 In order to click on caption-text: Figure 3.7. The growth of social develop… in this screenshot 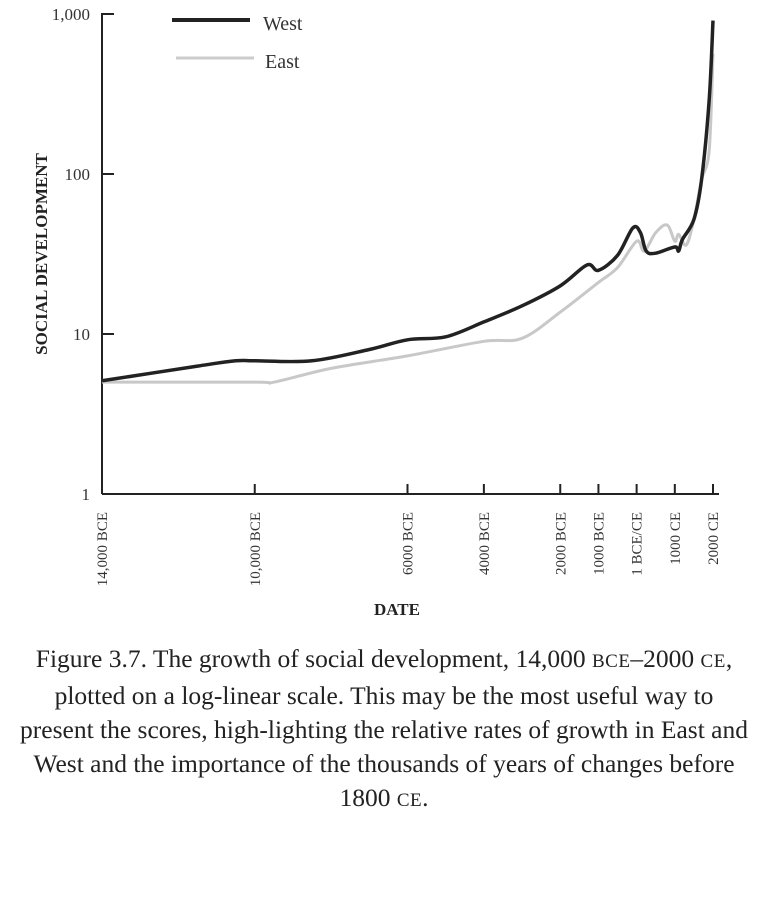, I will do `click(310, 658)`.